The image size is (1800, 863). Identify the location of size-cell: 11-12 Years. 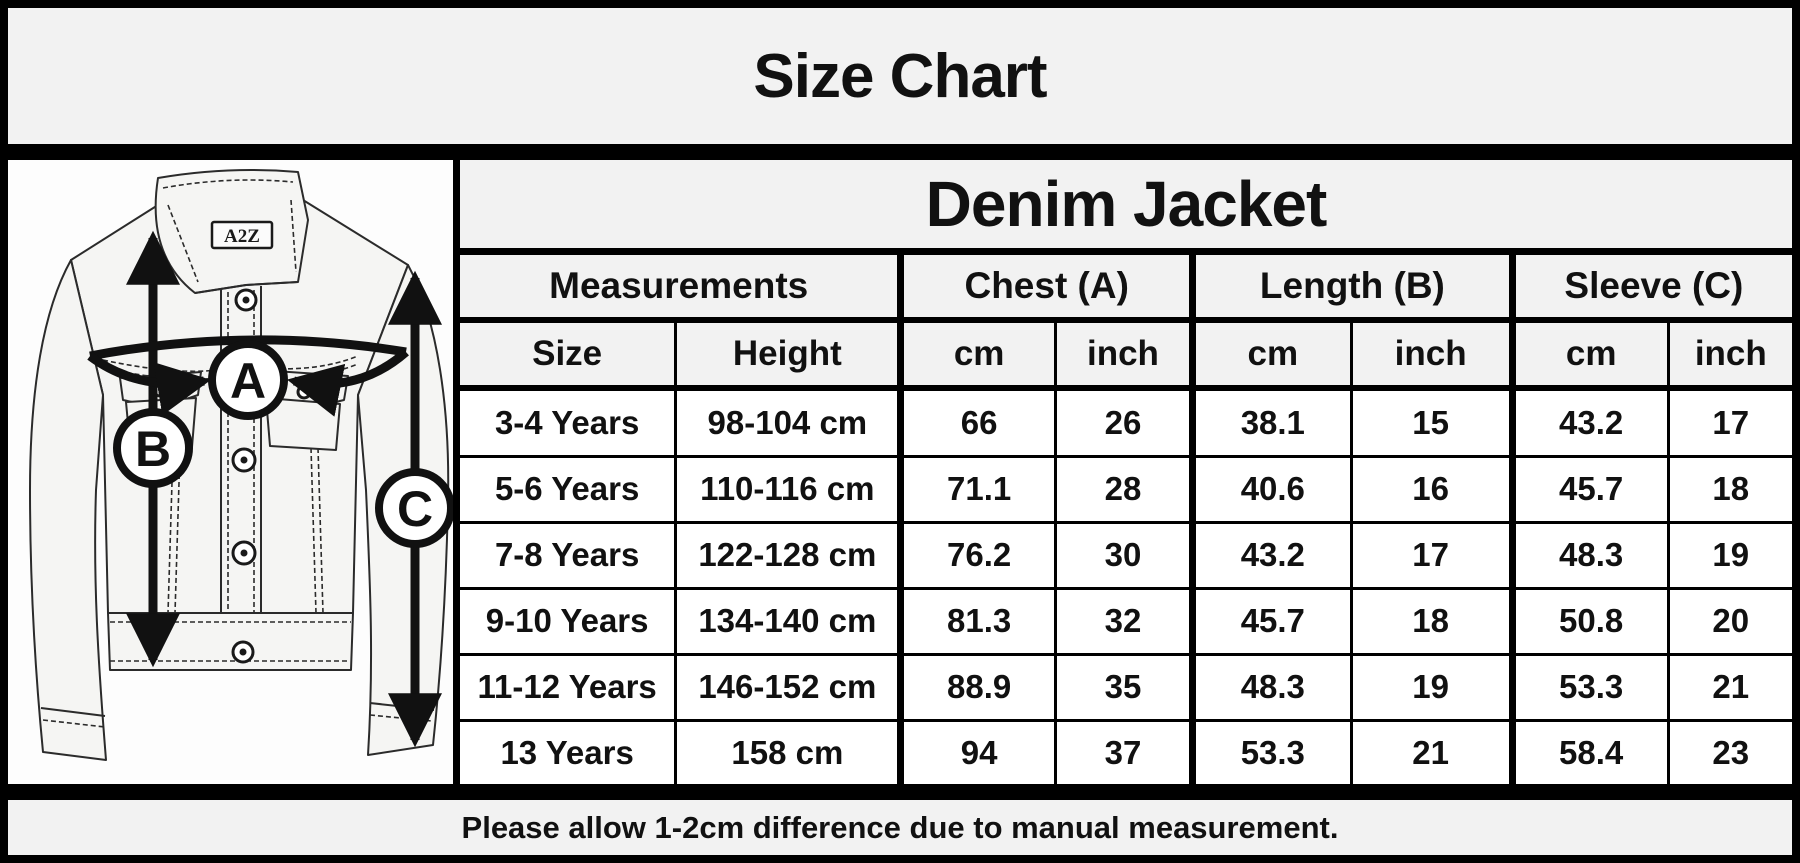
(568, 688).